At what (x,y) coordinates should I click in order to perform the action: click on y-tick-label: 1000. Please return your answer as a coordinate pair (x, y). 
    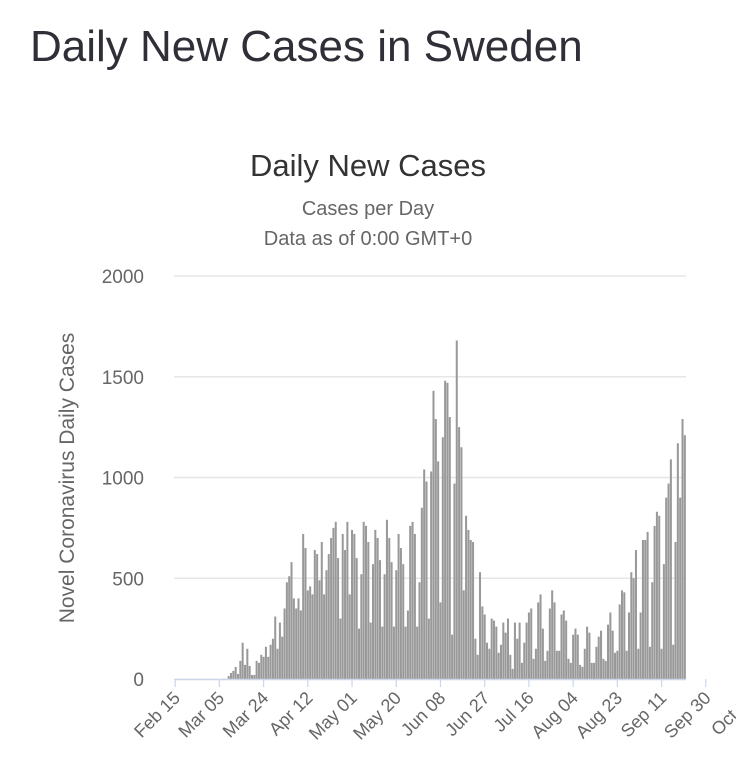
    Looking at the image, I should click on (123, 479).